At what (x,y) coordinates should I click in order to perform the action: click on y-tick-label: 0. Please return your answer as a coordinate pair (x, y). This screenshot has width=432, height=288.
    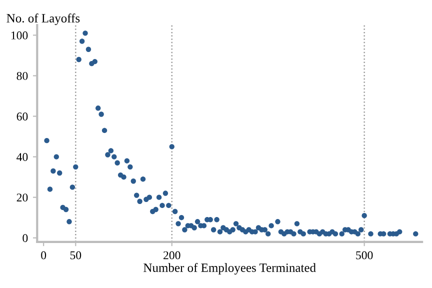
    Looking at the image, I should click on (25, 238).